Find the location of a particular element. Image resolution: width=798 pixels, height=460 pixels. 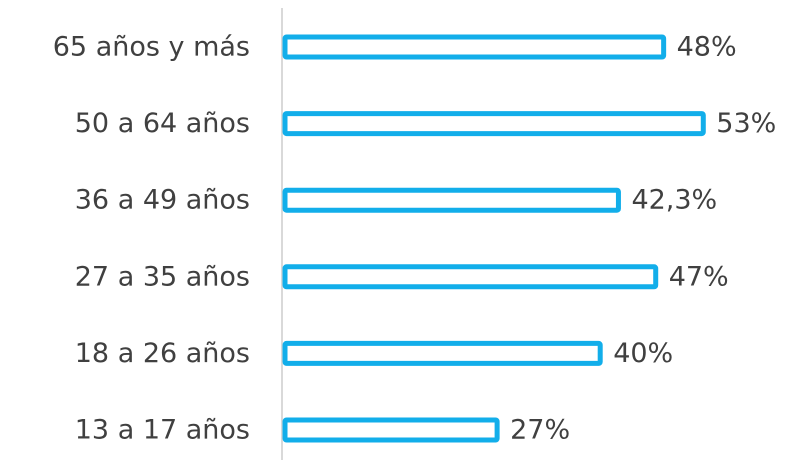

value-label: 42,3% is located at coordinates (674, 200).